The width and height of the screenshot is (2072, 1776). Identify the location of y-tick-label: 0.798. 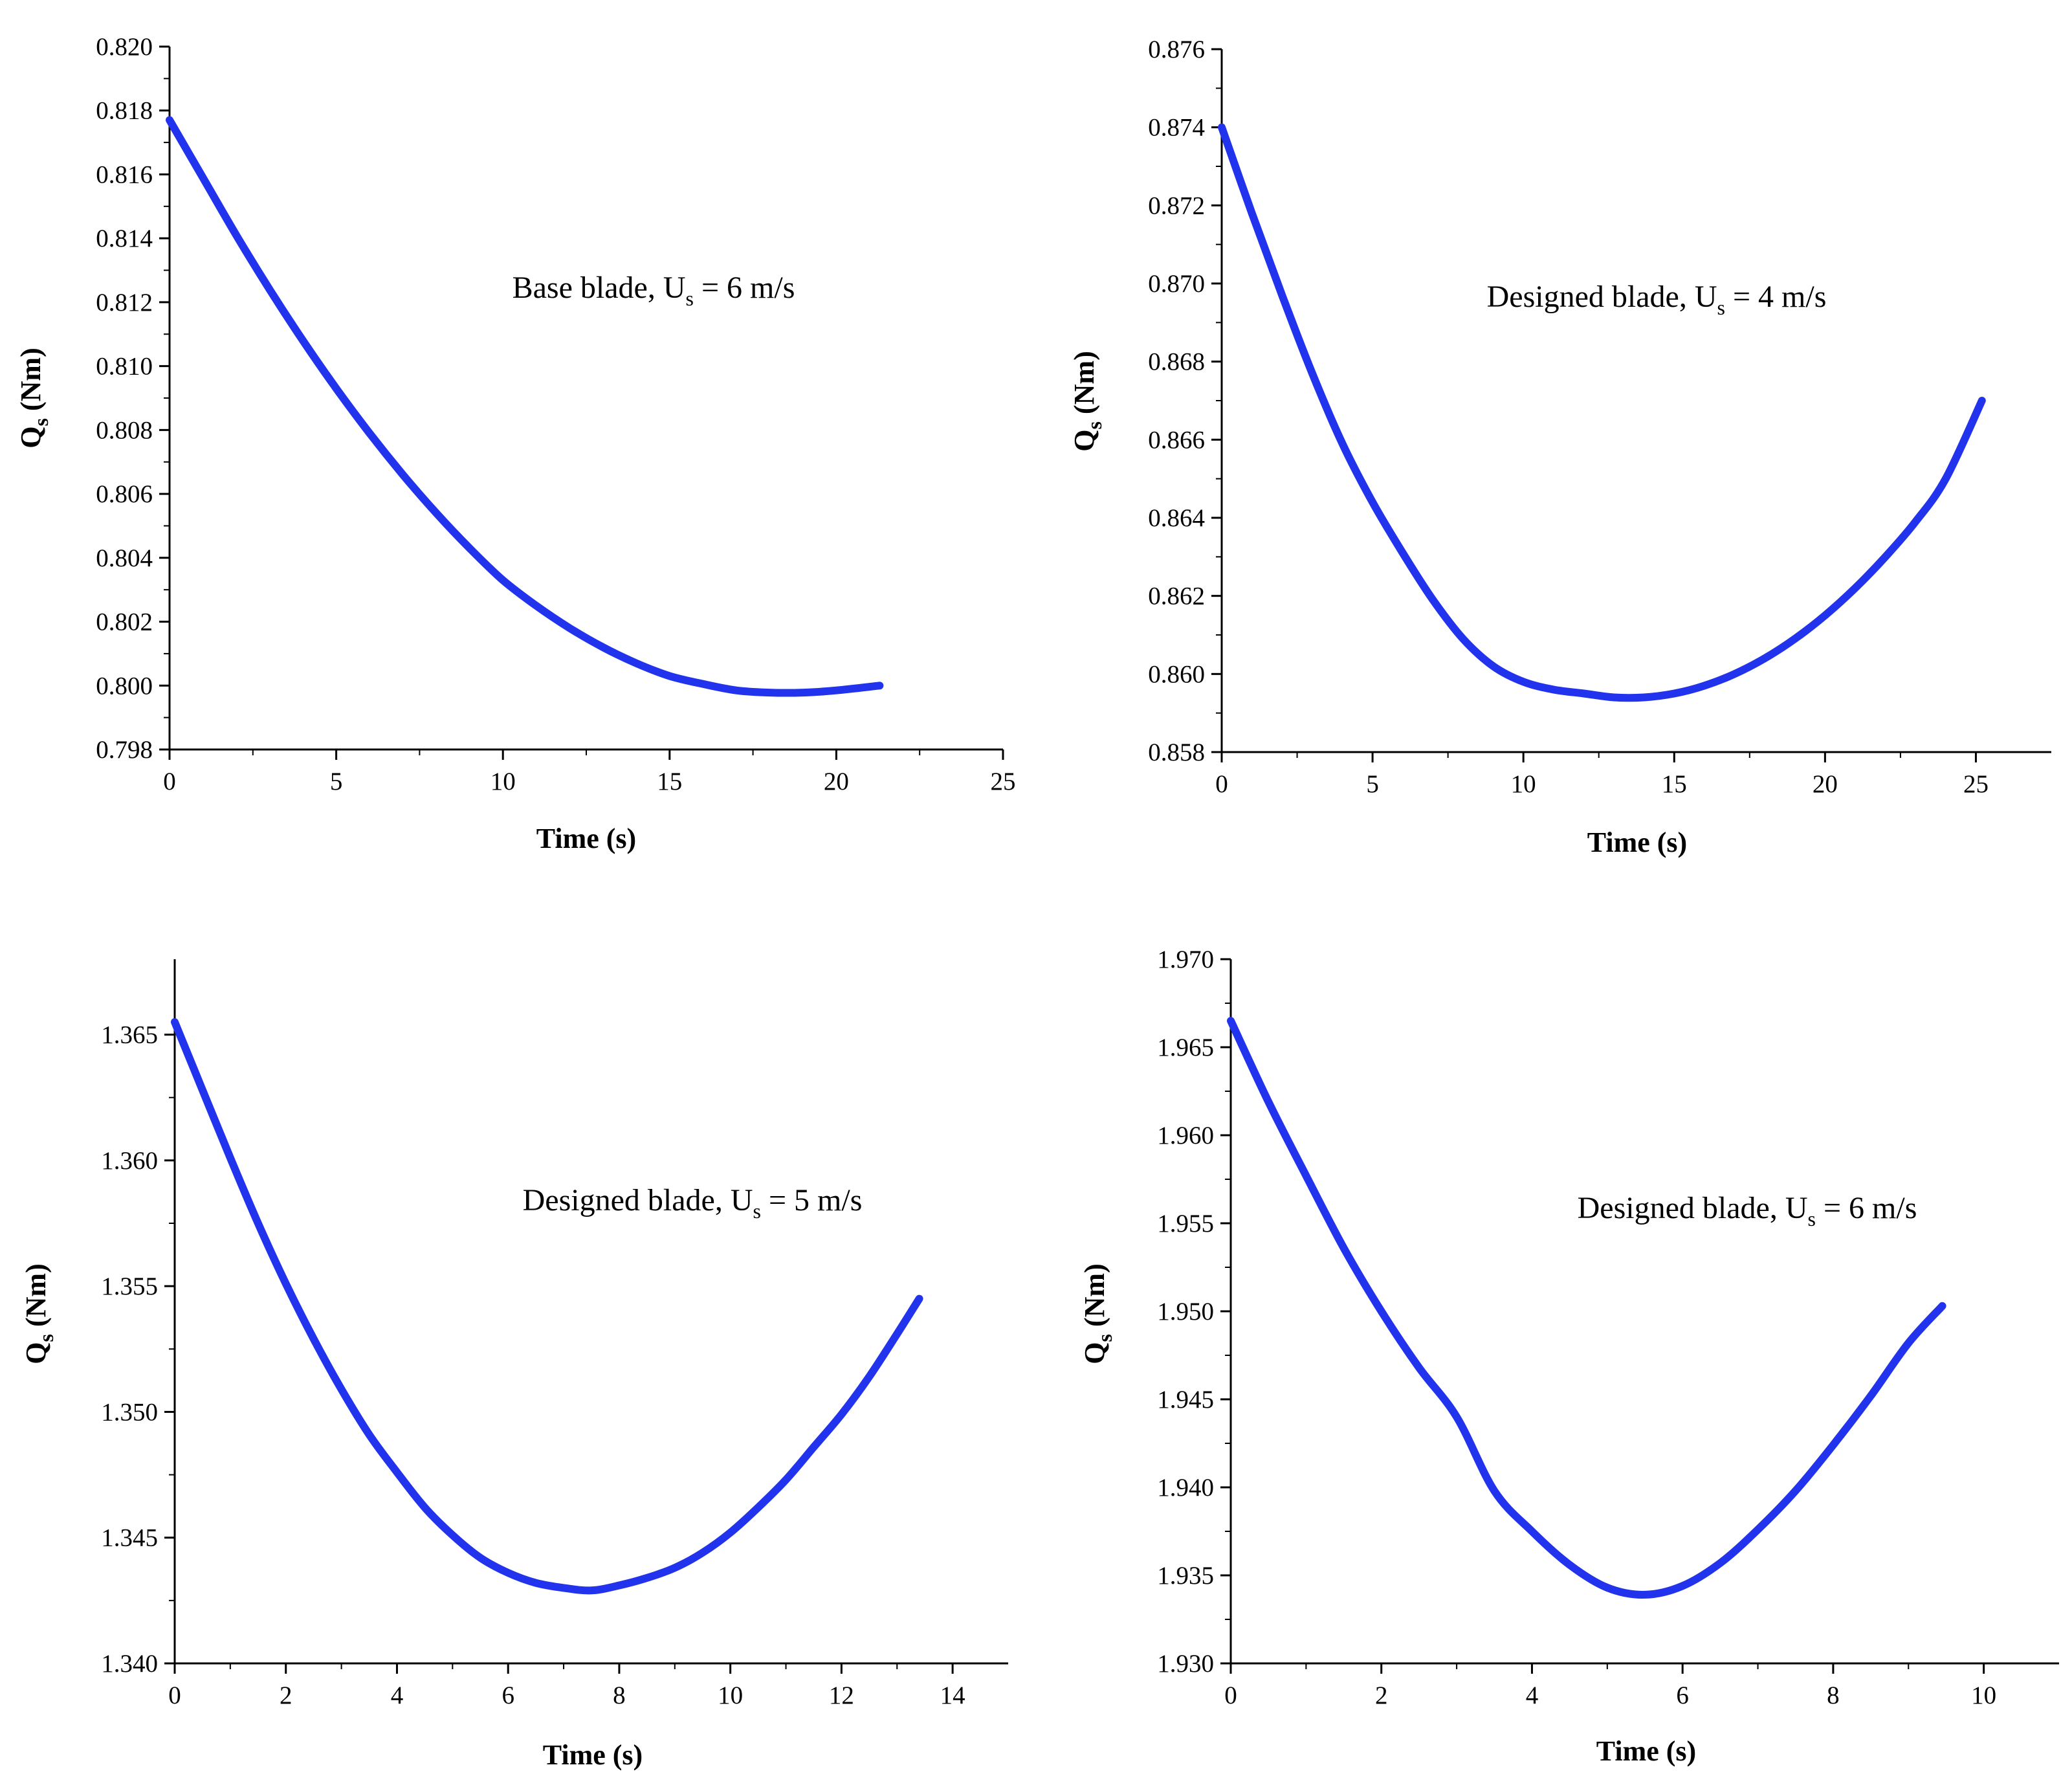
(124, 750).